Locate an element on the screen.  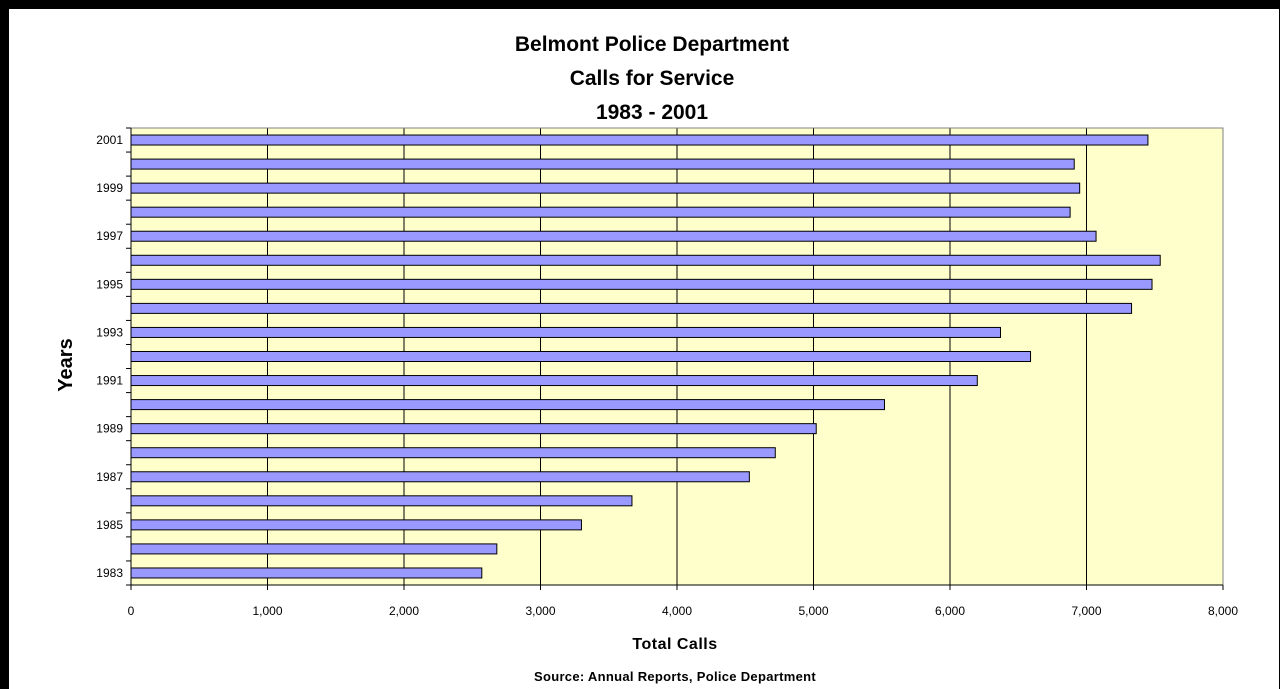
chart-title-line-3: 1983 - 2001 is located at coordinates (652, 112).